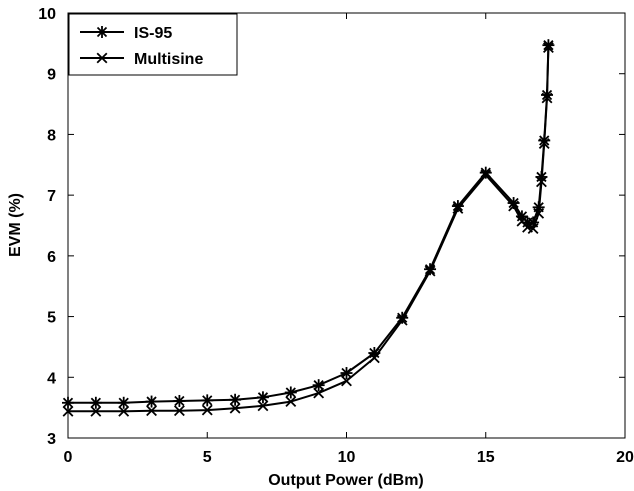 This screenshot has height=491, width=634. Describe the element at coordinates (51, 75) in the screenshot. I see `y-tick-label: 9` at that location.